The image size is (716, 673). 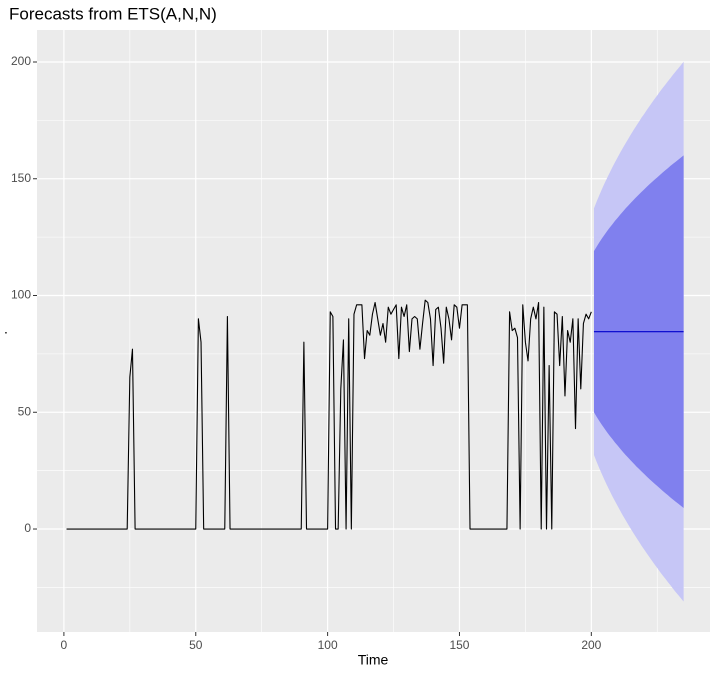 I want to click on y-tick-label: 50, so click(x=25, y=411).